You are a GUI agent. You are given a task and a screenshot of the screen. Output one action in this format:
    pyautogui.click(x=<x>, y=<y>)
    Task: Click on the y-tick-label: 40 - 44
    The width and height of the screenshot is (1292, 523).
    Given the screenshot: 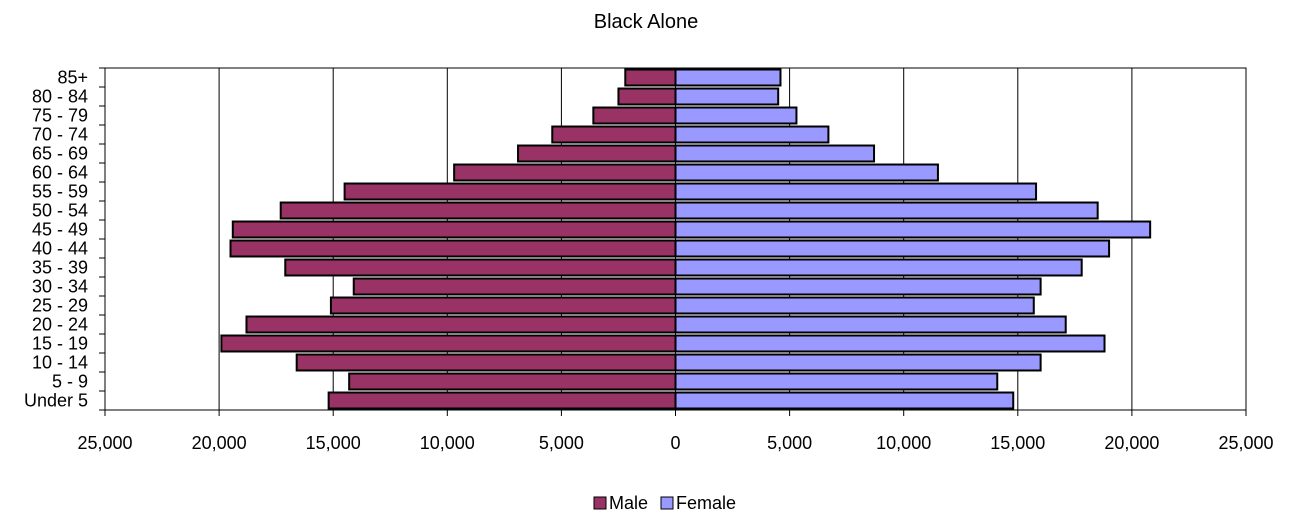 What is the action you would take?
    pyautogui.click(x=60, y=249)
    